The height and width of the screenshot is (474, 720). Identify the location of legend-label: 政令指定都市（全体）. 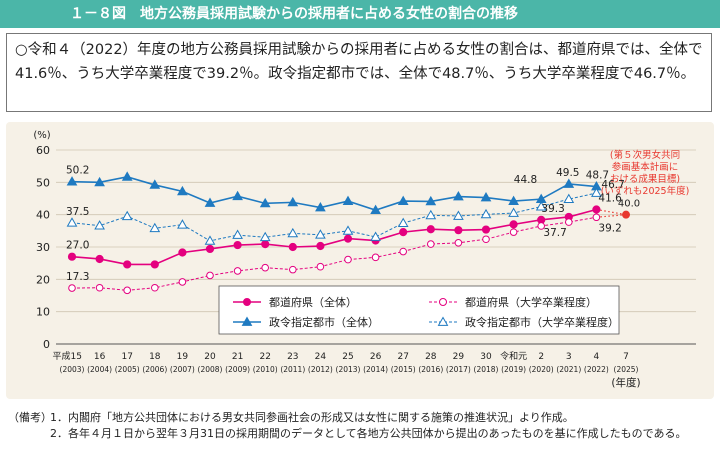
(324, 322).